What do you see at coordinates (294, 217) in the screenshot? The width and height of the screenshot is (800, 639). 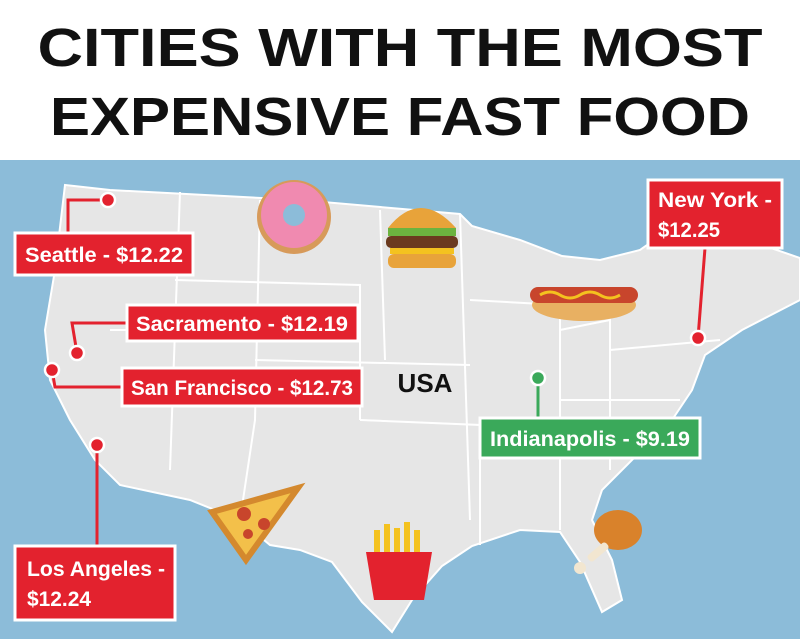 I see `donut-icon` at bounding box center [294, 217].